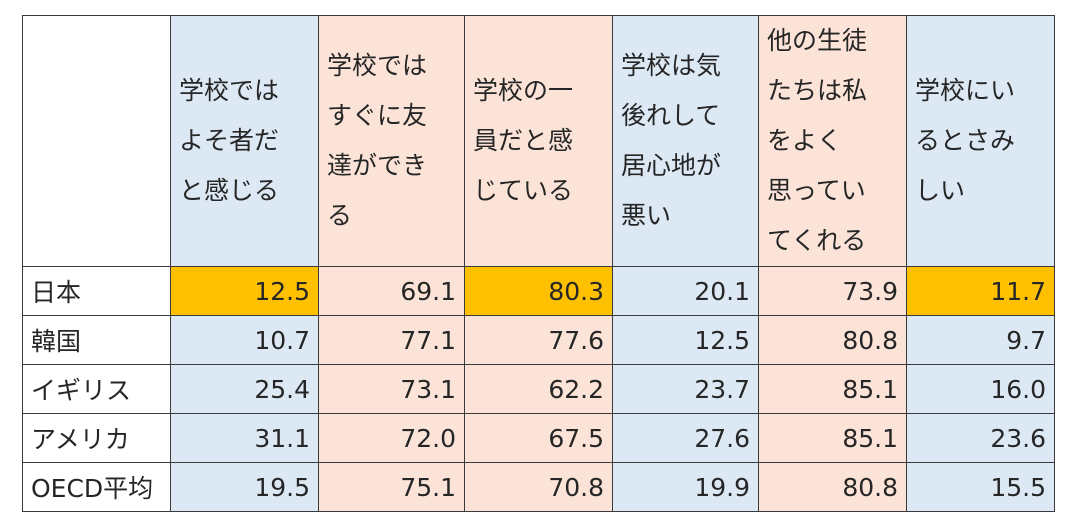 The image size is (1081, 527). Describe the element at coordinates (685, 438) in the screenshot. I see `table-cell: 27.6` at that location.